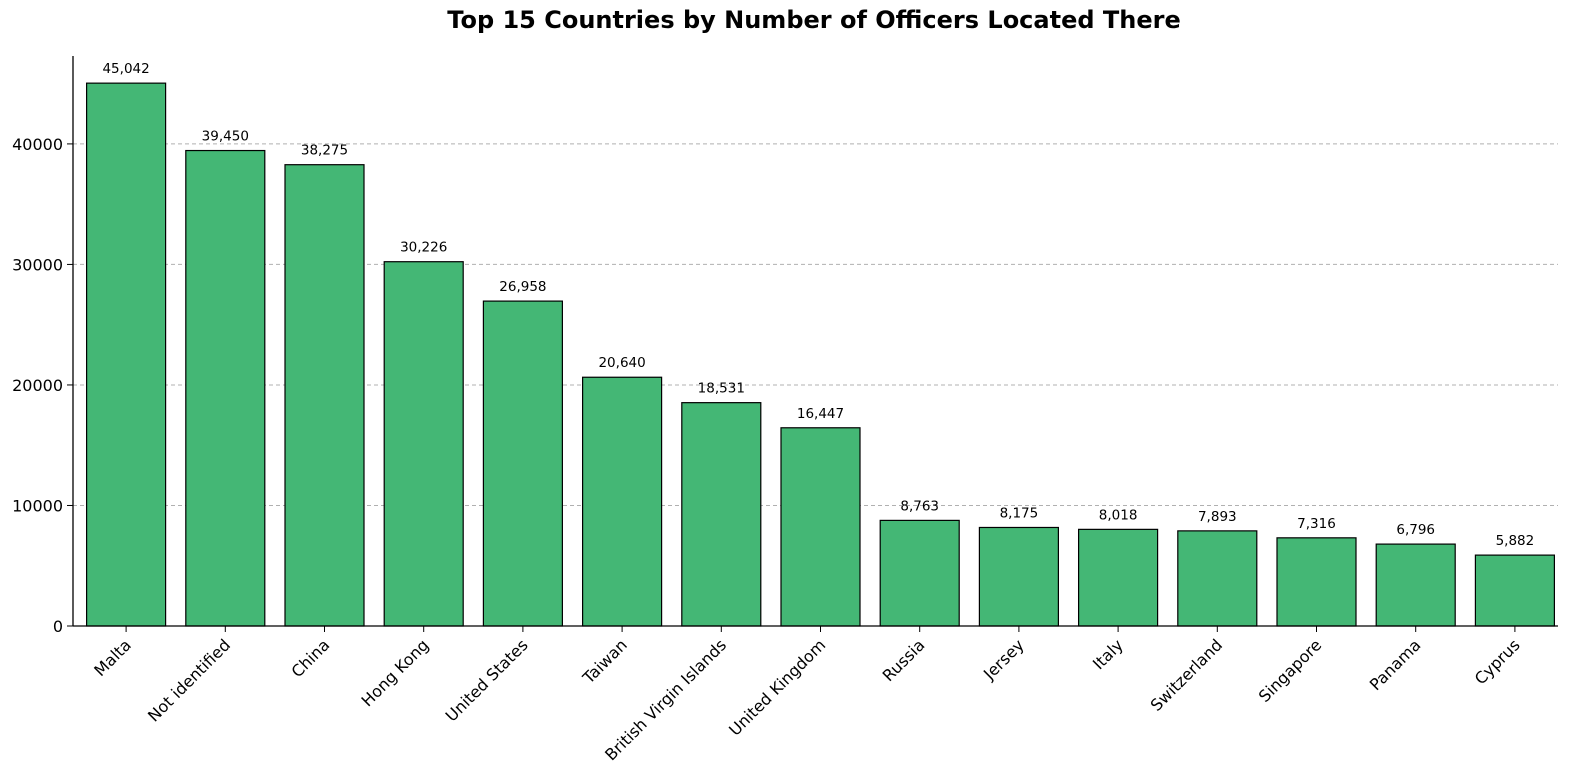  What do you see at coordinates (1497, 661) in the screenshot?
I see `x-tick-label: Cyprus` at bounding box center [1497, 661].